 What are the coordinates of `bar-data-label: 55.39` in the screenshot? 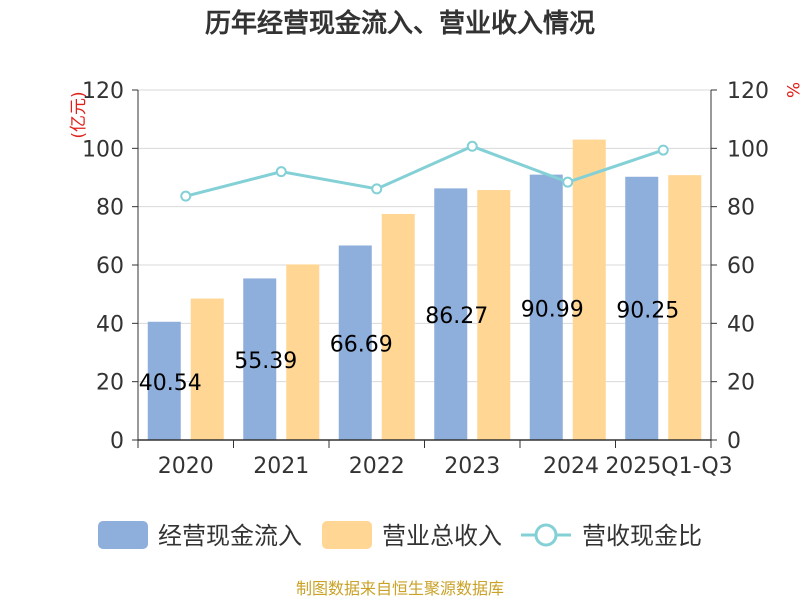 It's located at (265, 361).